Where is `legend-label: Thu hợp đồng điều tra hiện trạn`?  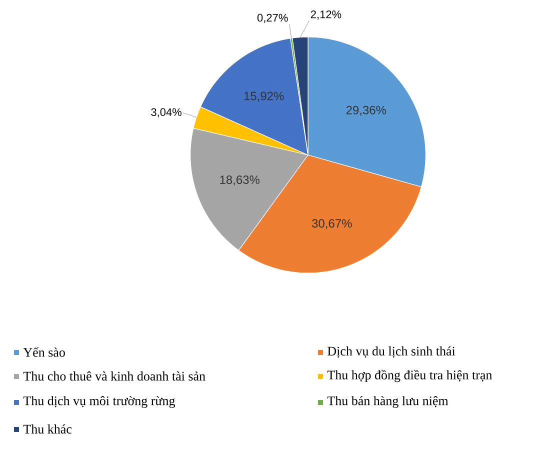 legend-label: Thu hợp đồng điều tra hiện trạn is located at coordinates (409, 376).